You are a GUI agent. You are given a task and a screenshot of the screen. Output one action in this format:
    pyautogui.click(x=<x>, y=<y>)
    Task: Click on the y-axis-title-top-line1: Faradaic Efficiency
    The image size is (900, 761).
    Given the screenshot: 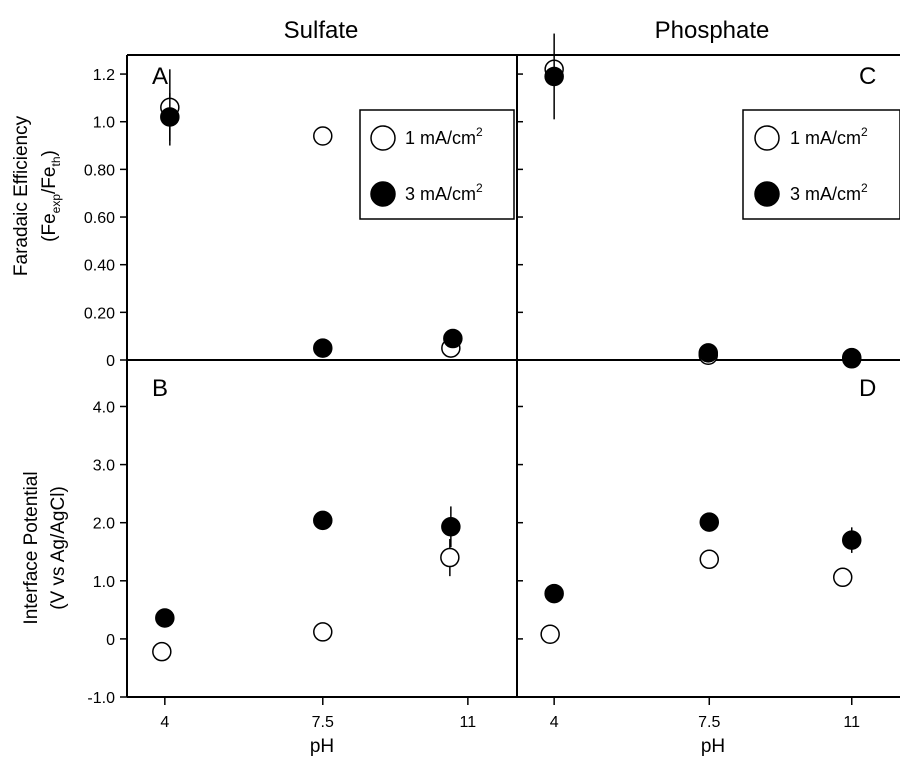 What is the action you would take?
    pyautogui.click(x=21, y=195)
    